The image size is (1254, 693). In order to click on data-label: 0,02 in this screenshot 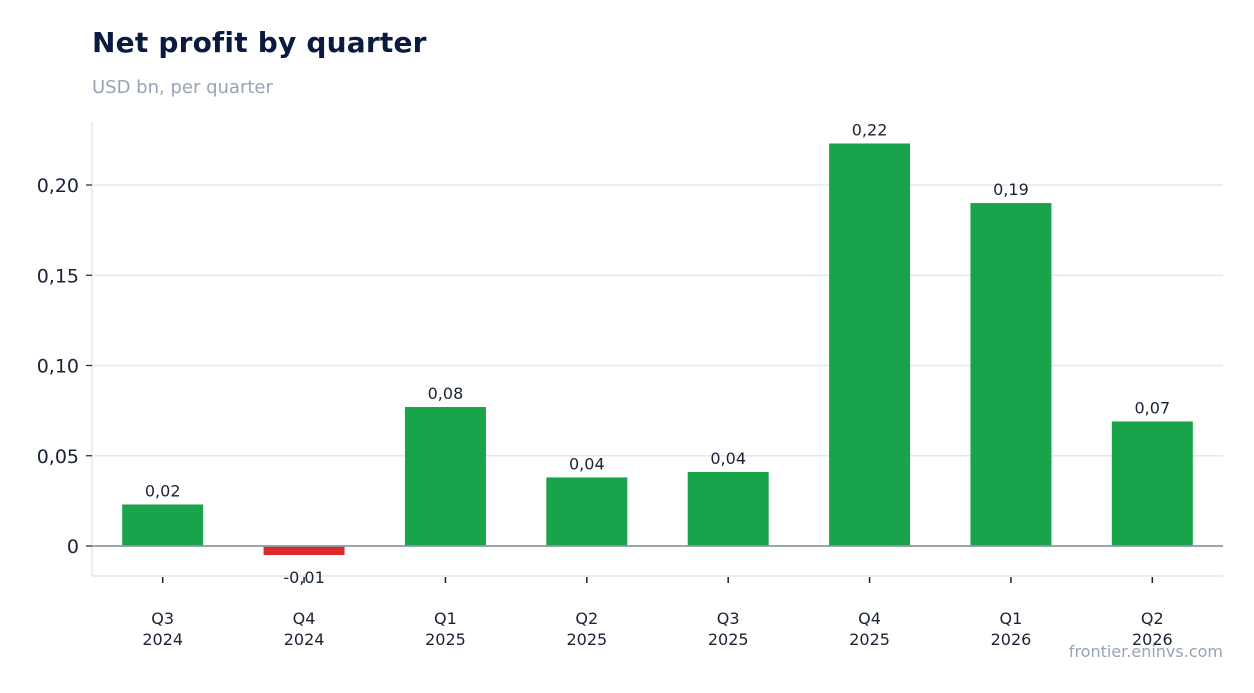, I will do `click(163, 490)`.